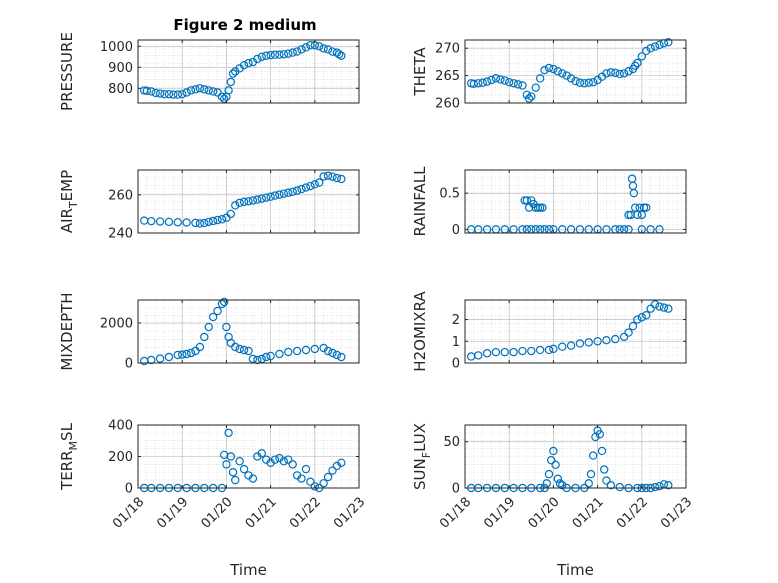  Describe the element at coordinates (451, 442) in the screenshot. I see `y-tick-label: 50` at that location.